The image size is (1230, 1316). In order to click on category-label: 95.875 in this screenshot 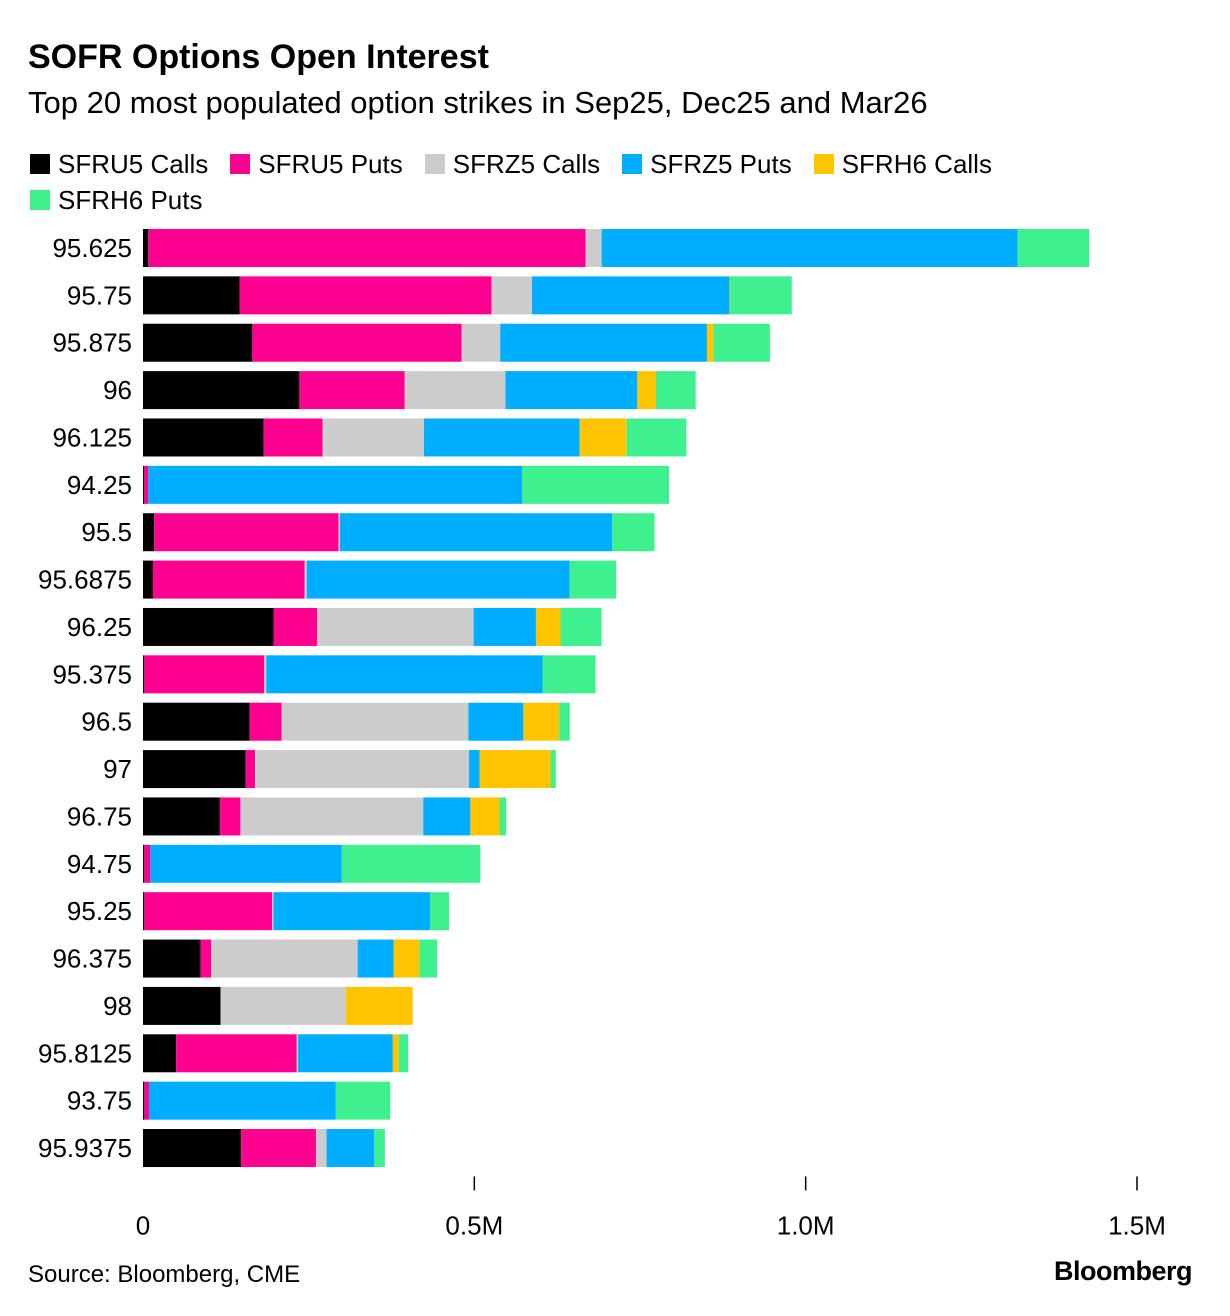, I will do `click(92, 343)`.